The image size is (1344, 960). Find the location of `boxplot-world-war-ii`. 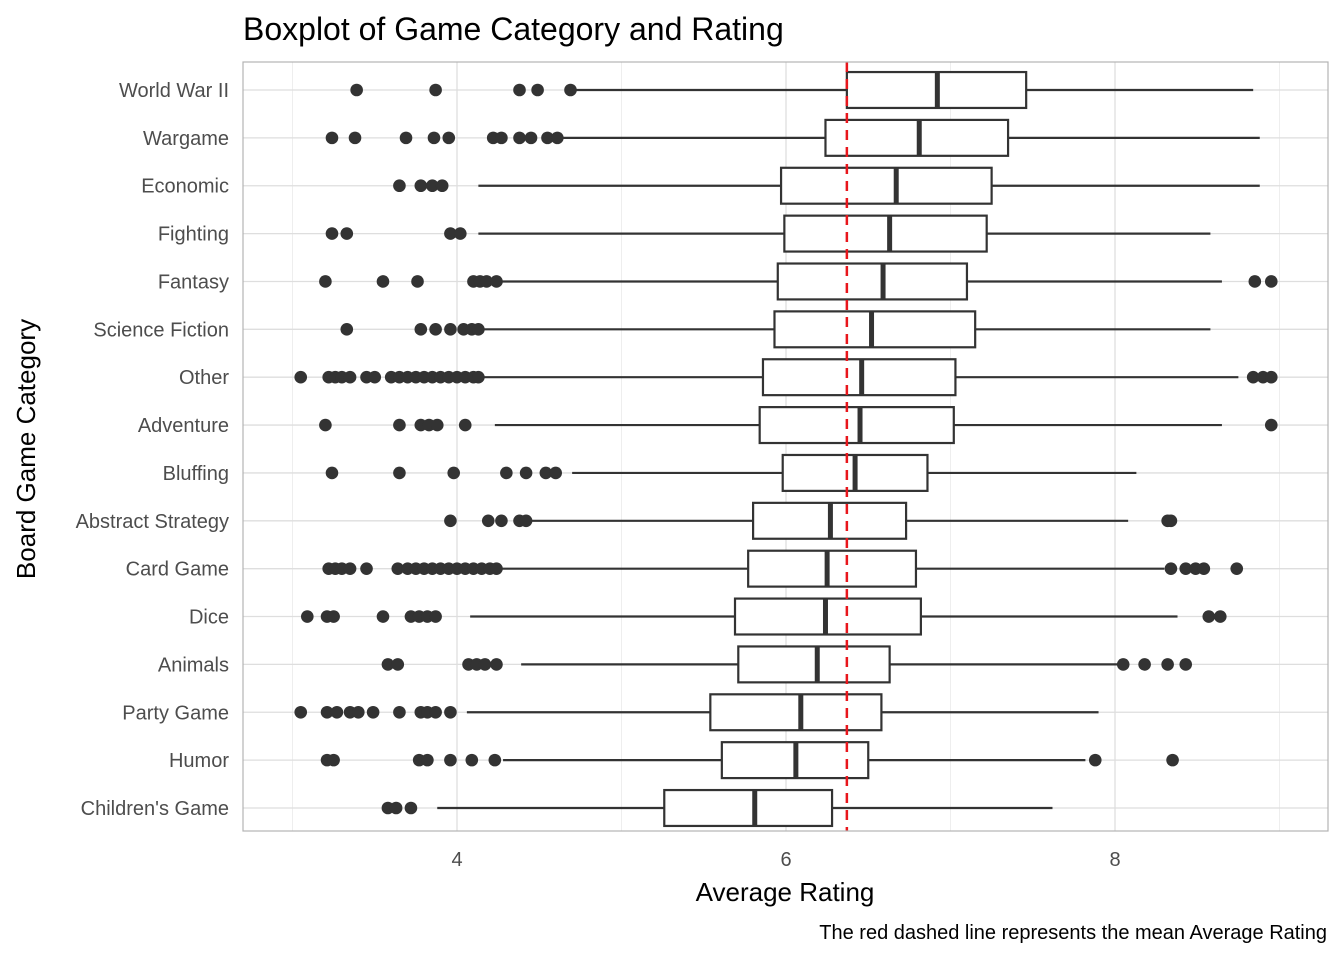

boxplot-world-war-ii is located at coordinates (802, 90).